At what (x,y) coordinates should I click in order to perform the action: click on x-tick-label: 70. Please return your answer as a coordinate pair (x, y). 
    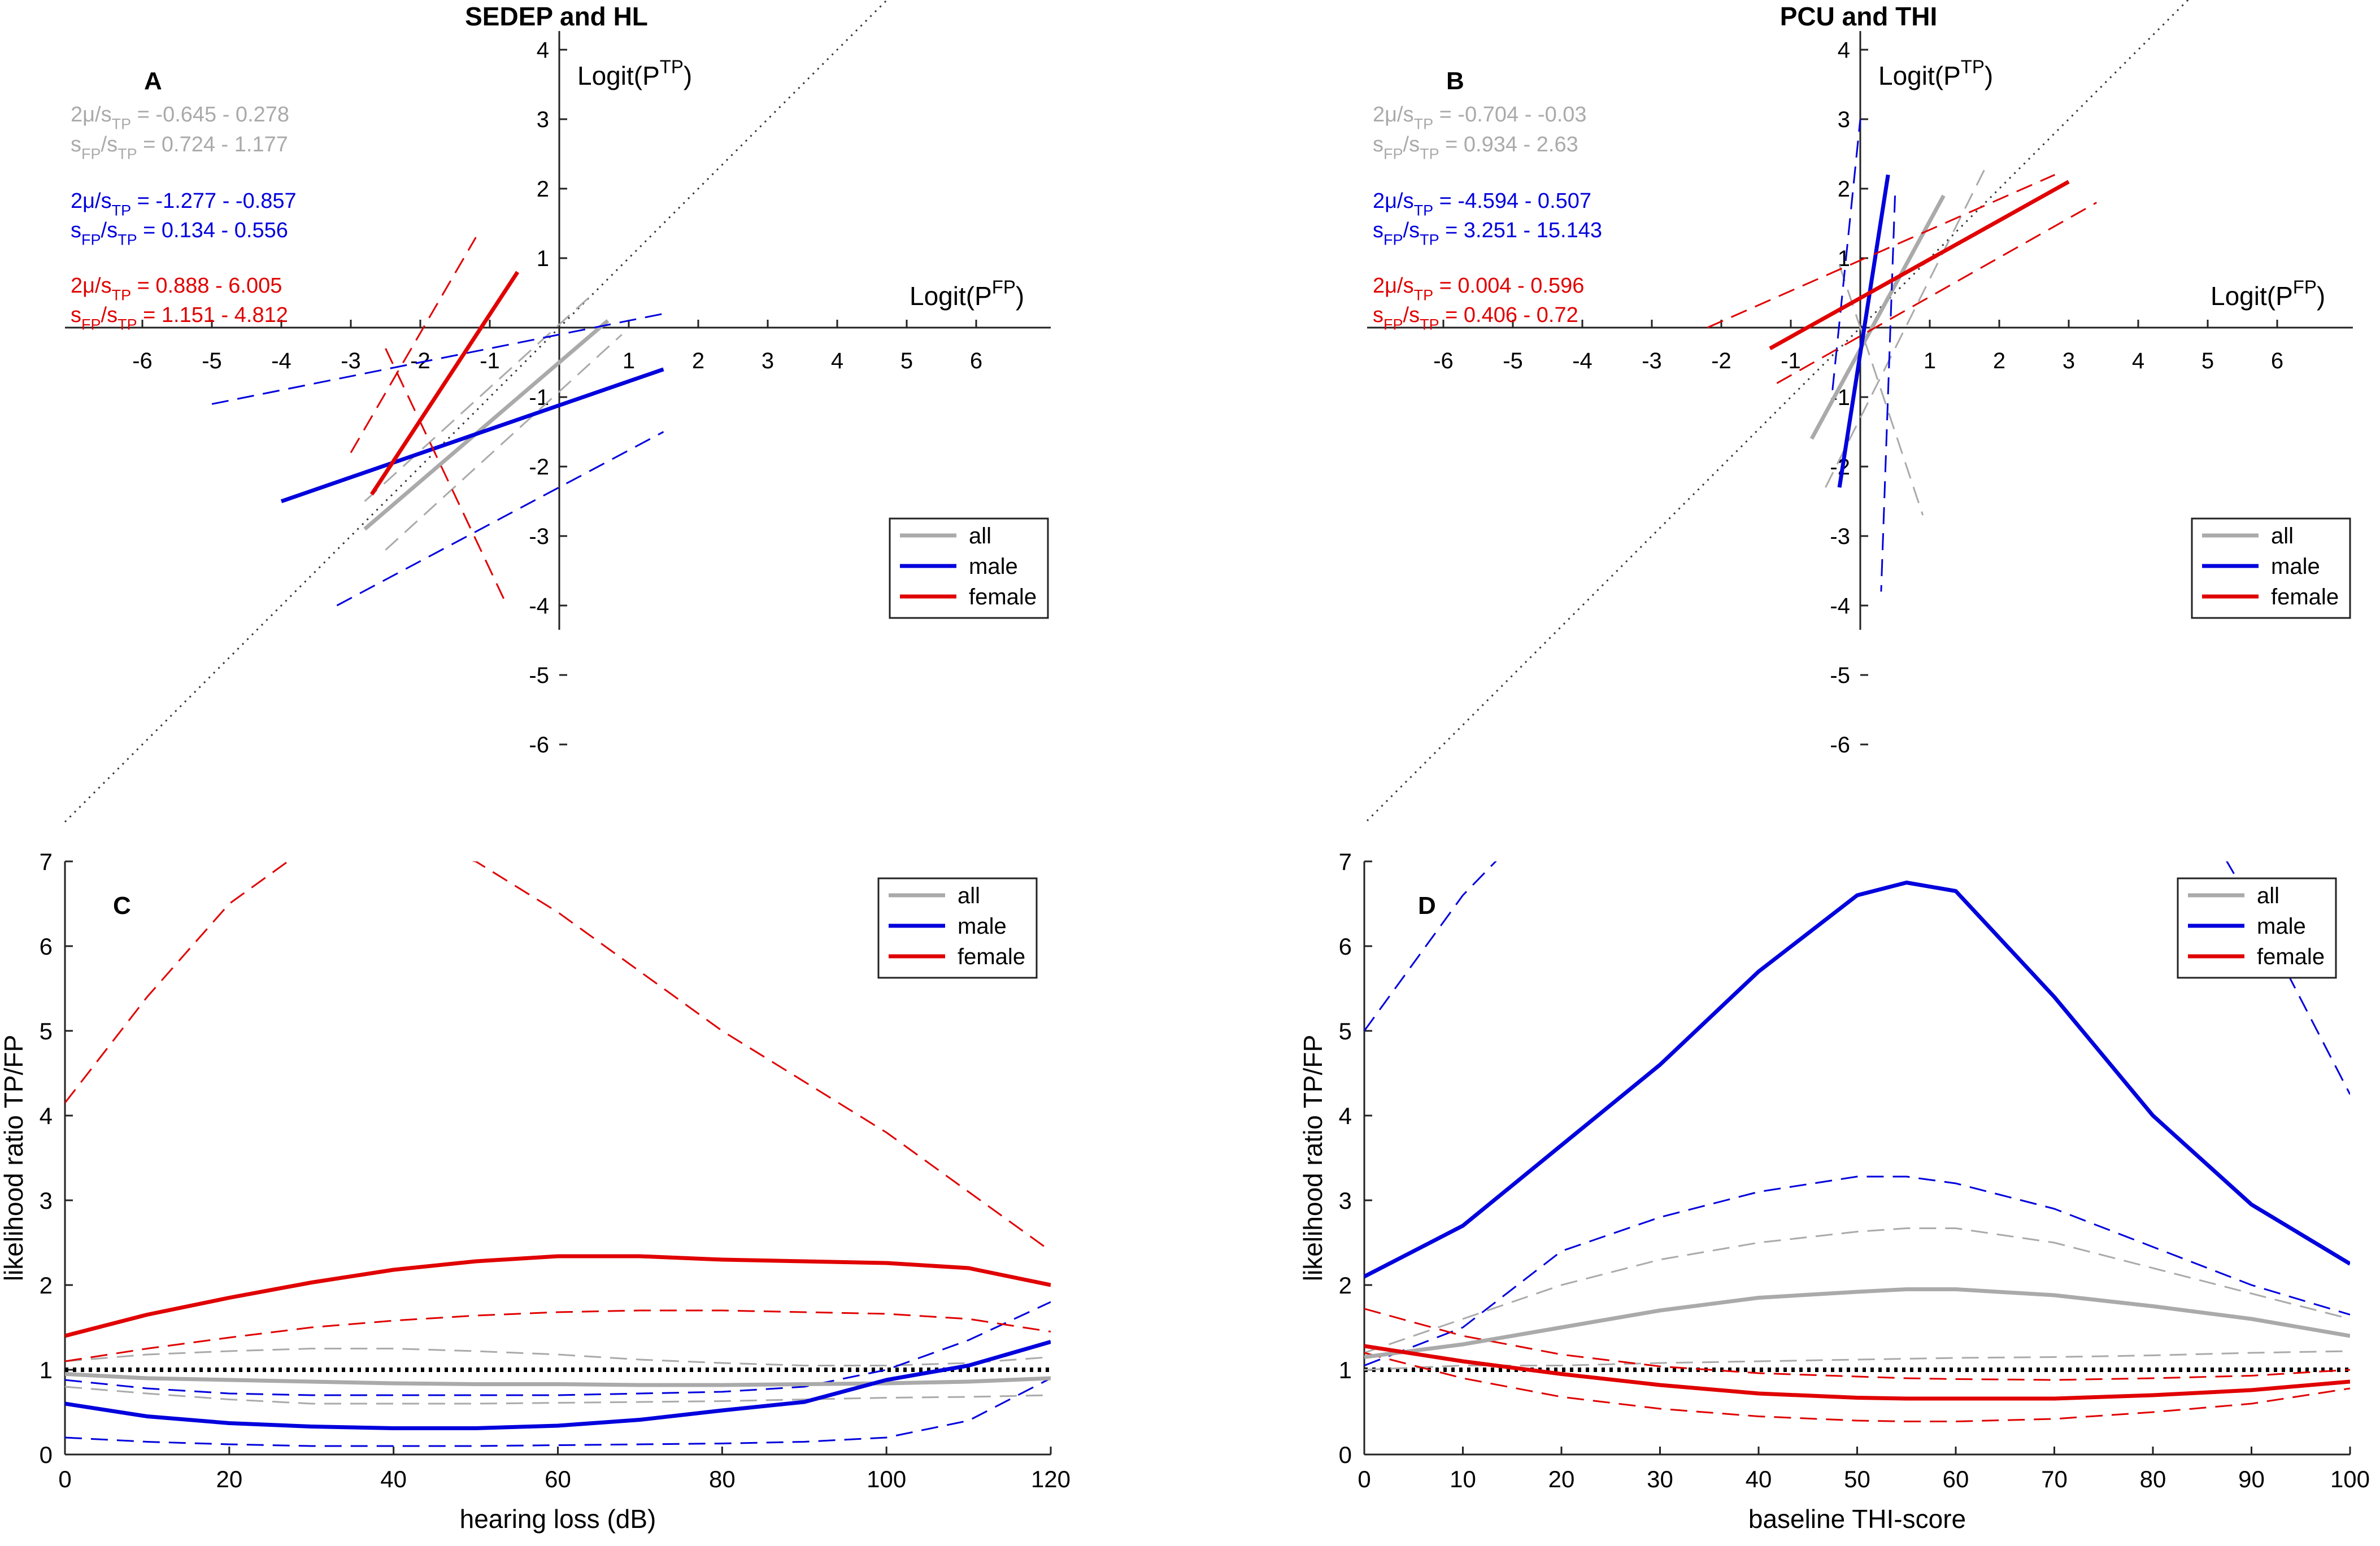
    Looking at the image, I should click on (2054, 1479).